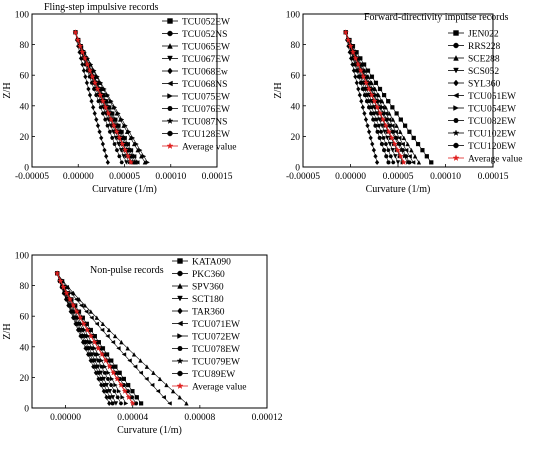 The width and height of the screenshot is (550, 454). I want to click on chart-title: Forward-directivity impulse records, so click(436, 17).